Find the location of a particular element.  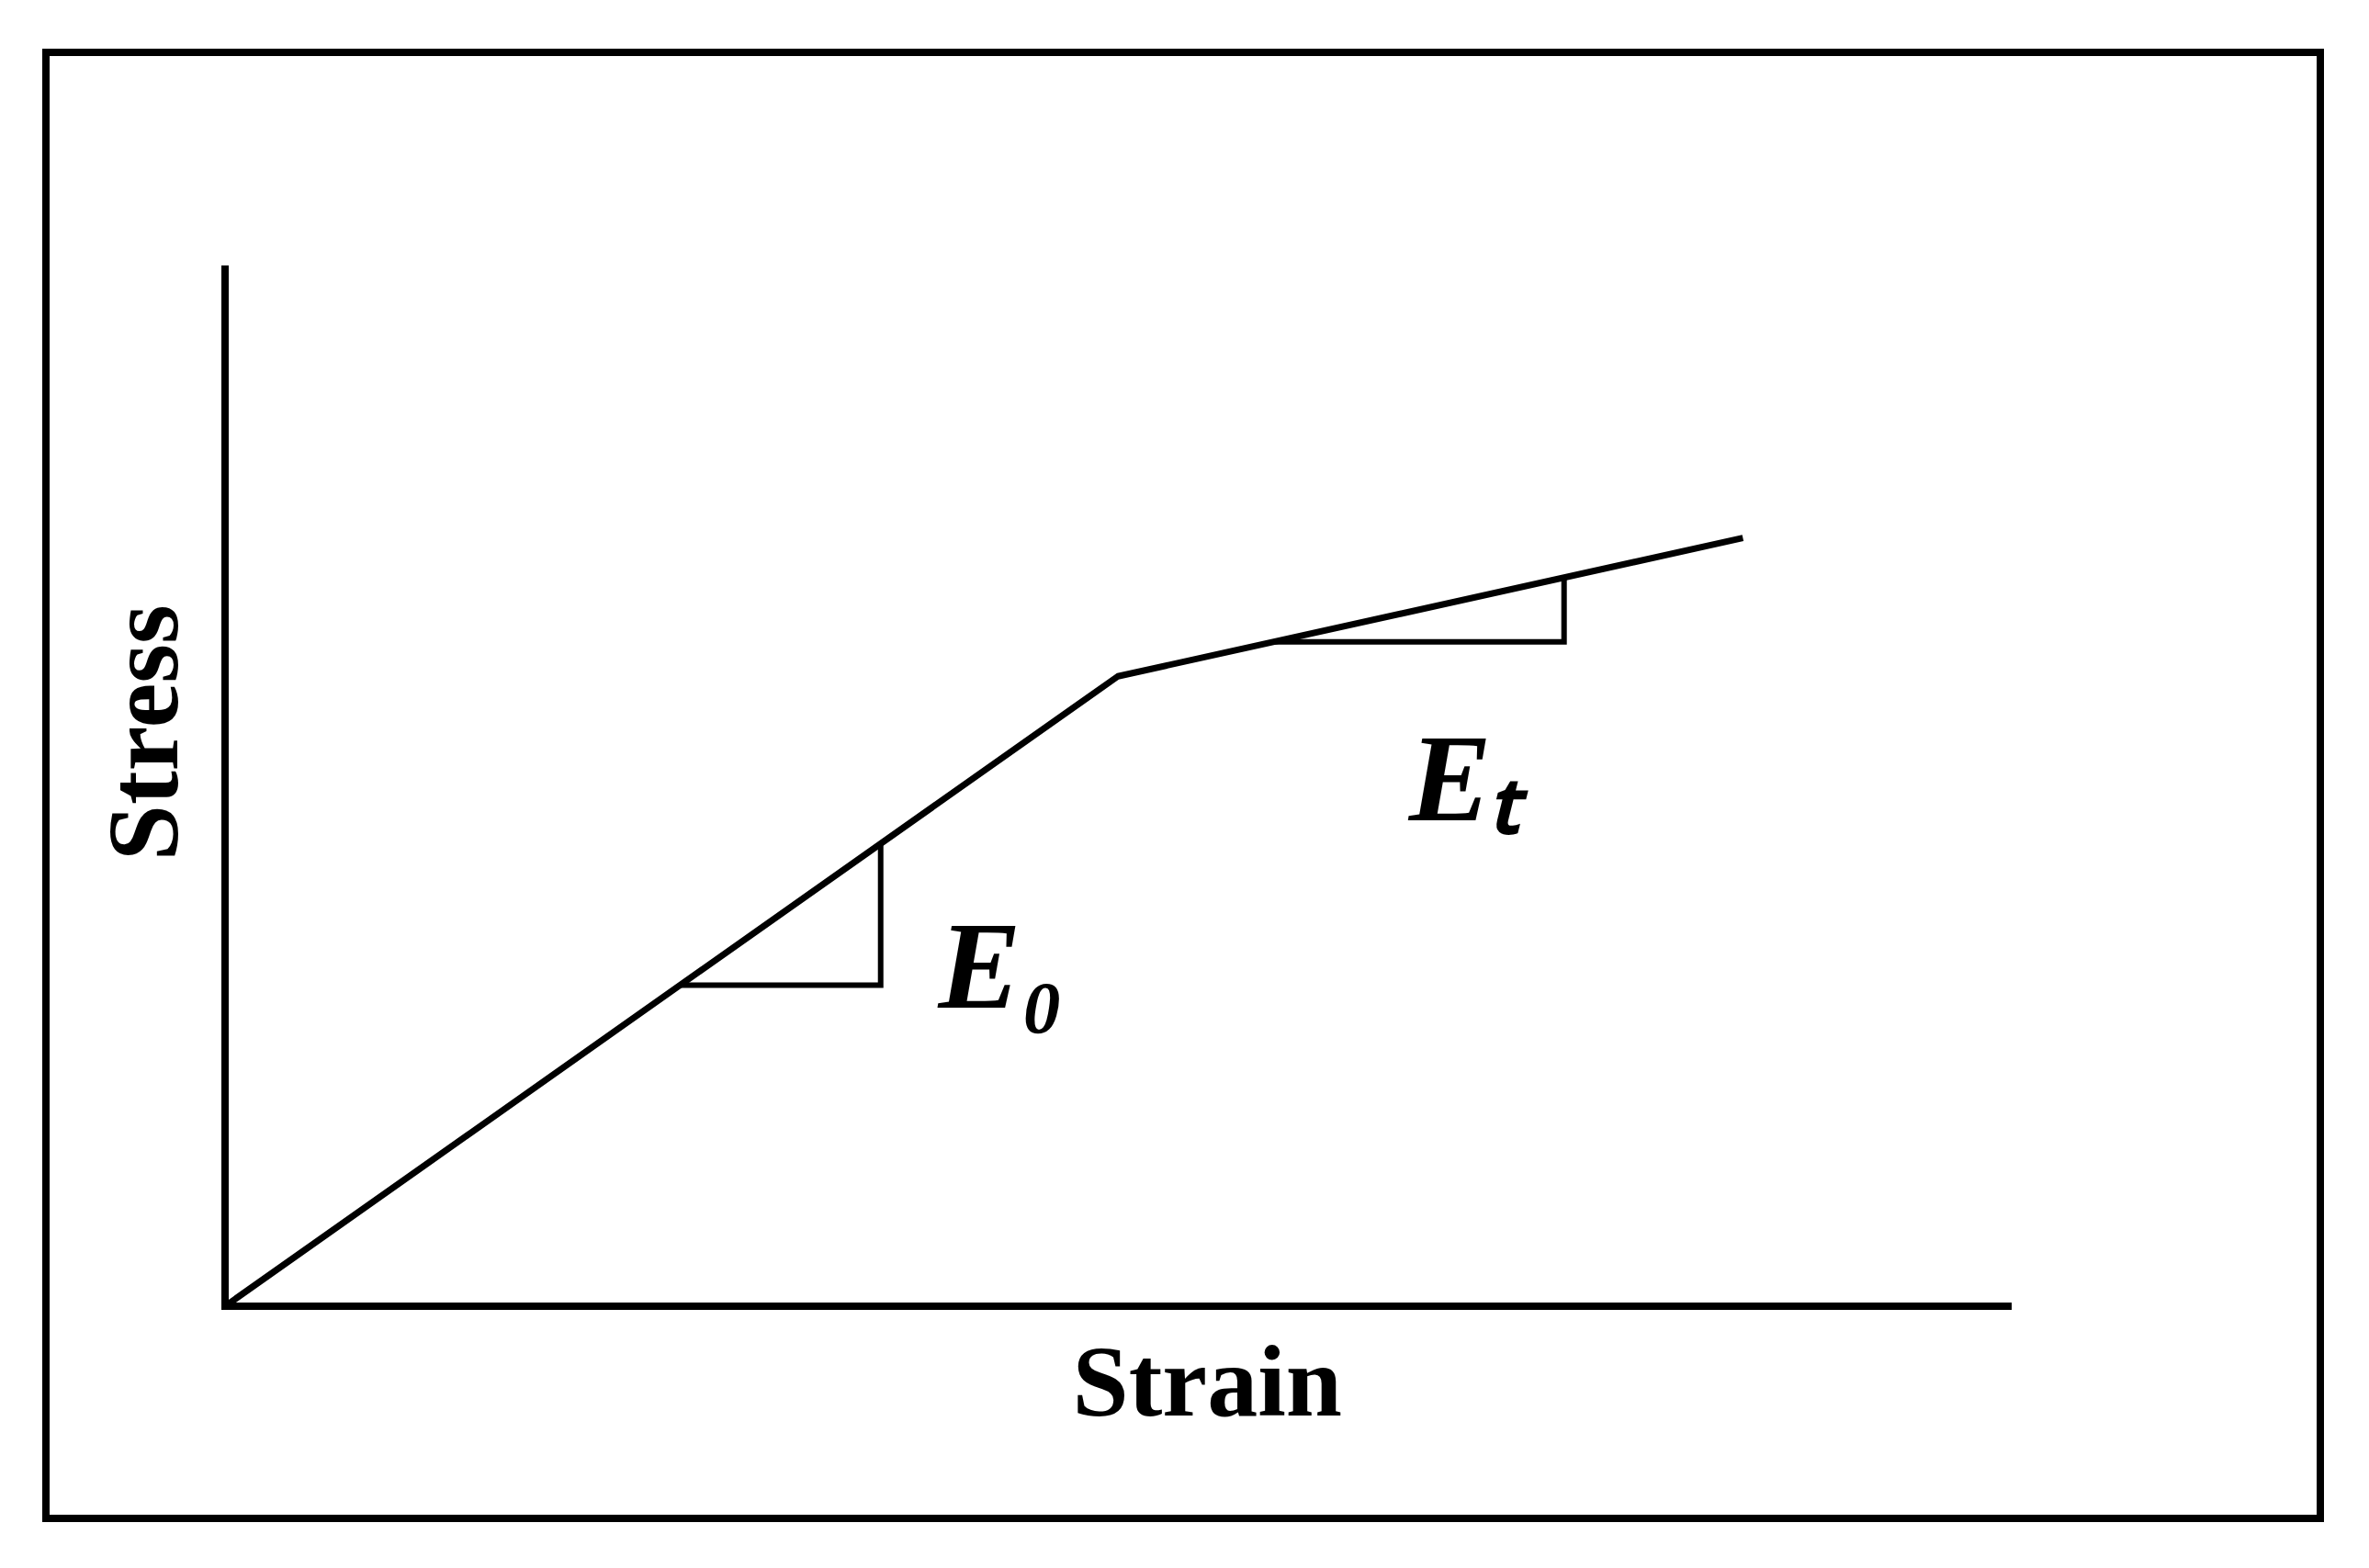

x-axis-title: Strain is located at coordinates (1207, 1382).